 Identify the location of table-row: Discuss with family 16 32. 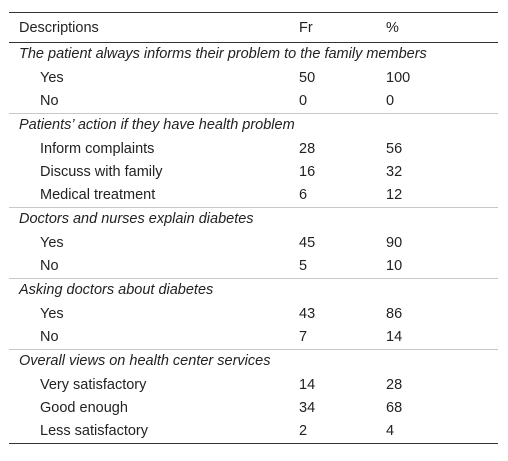
(253, 171).